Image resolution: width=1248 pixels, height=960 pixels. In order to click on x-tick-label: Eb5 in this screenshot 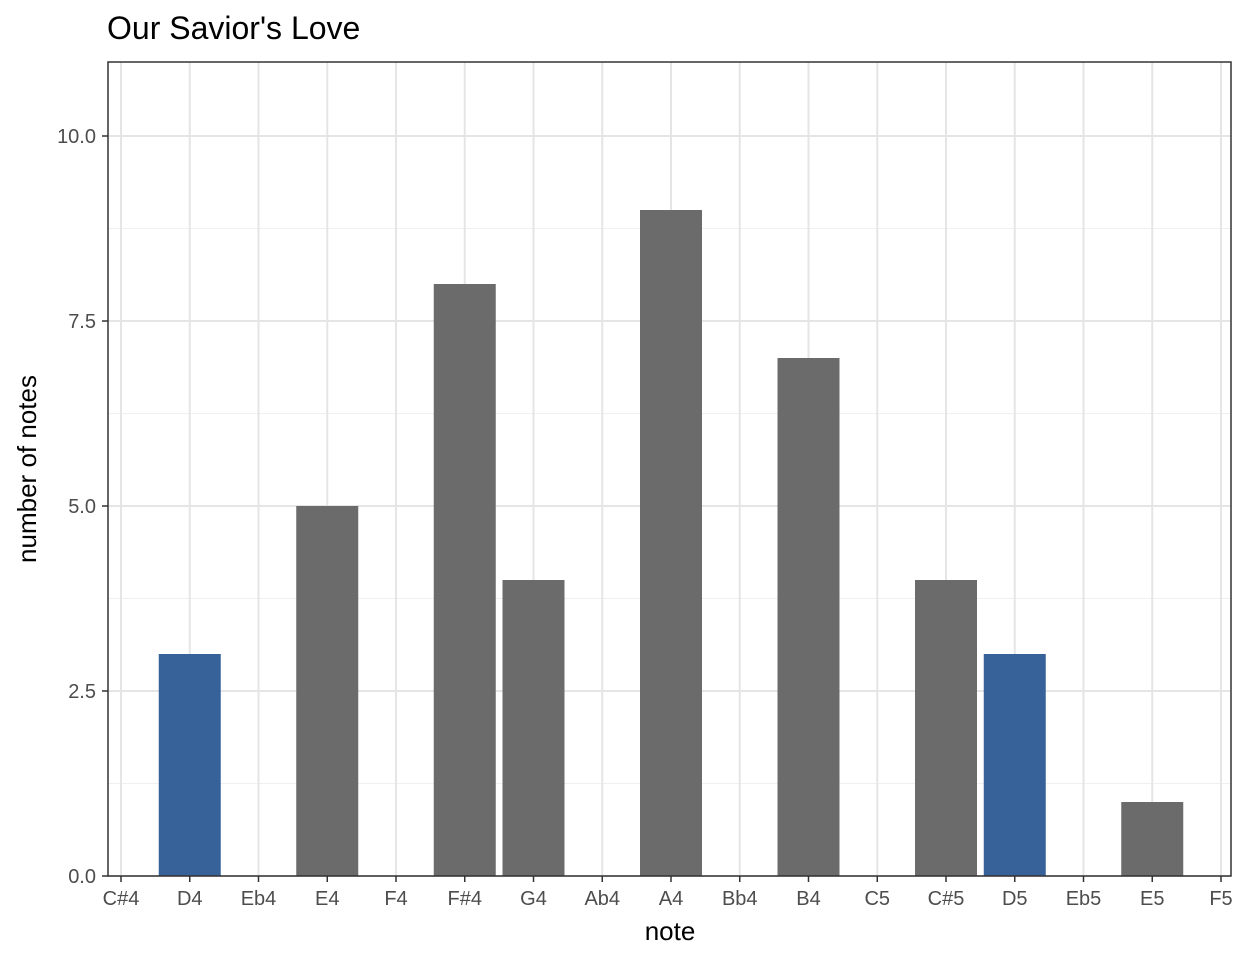, I will do `click(1084, 899)`.